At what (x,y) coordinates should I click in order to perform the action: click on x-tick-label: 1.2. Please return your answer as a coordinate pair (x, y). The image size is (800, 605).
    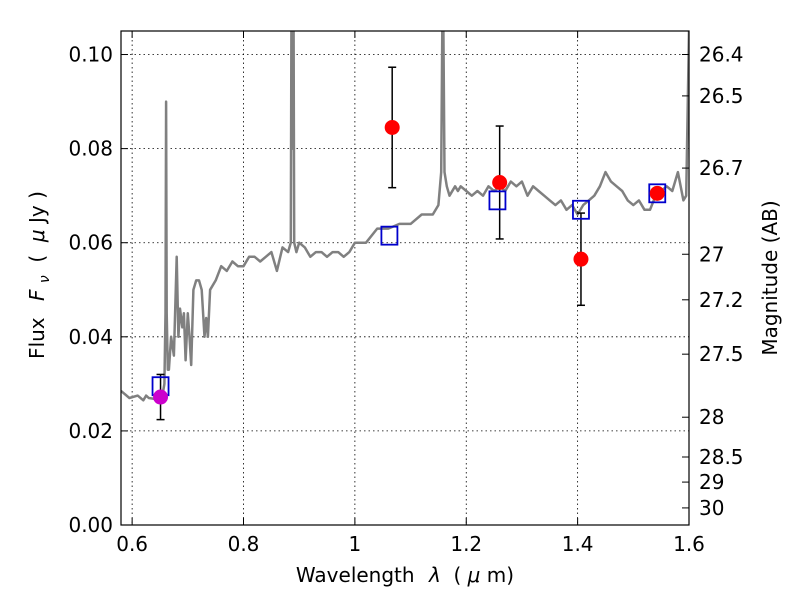
    Looking at the image, I should click on (466, 544).